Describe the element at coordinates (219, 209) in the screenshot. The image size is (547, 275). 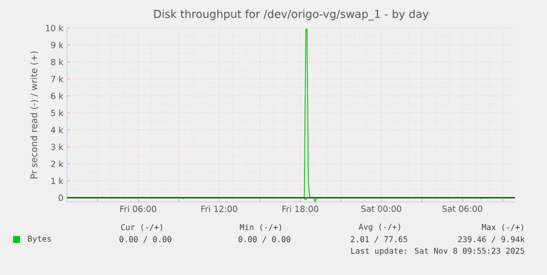
I see `x-tick-label: Fri 12:00` at that location.